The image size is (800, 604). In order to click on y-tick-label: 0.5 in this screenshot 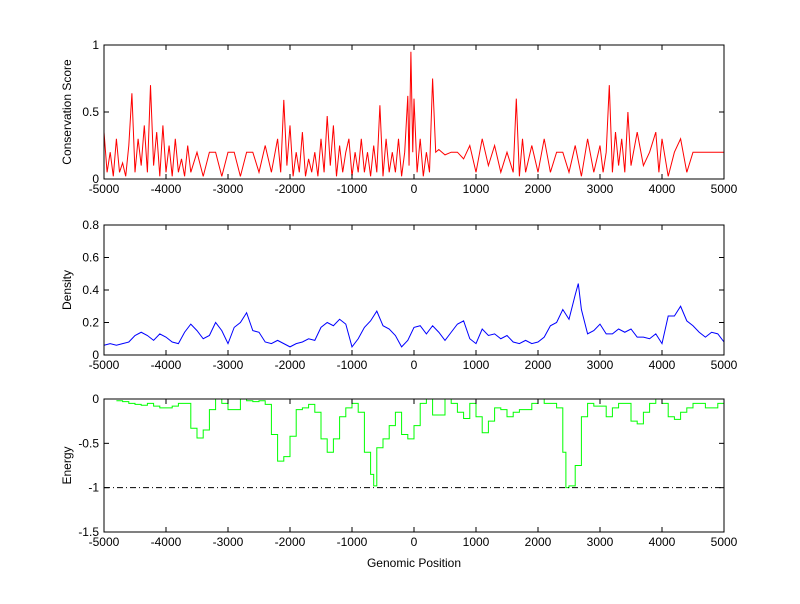, I will do `click(90, 112)`.